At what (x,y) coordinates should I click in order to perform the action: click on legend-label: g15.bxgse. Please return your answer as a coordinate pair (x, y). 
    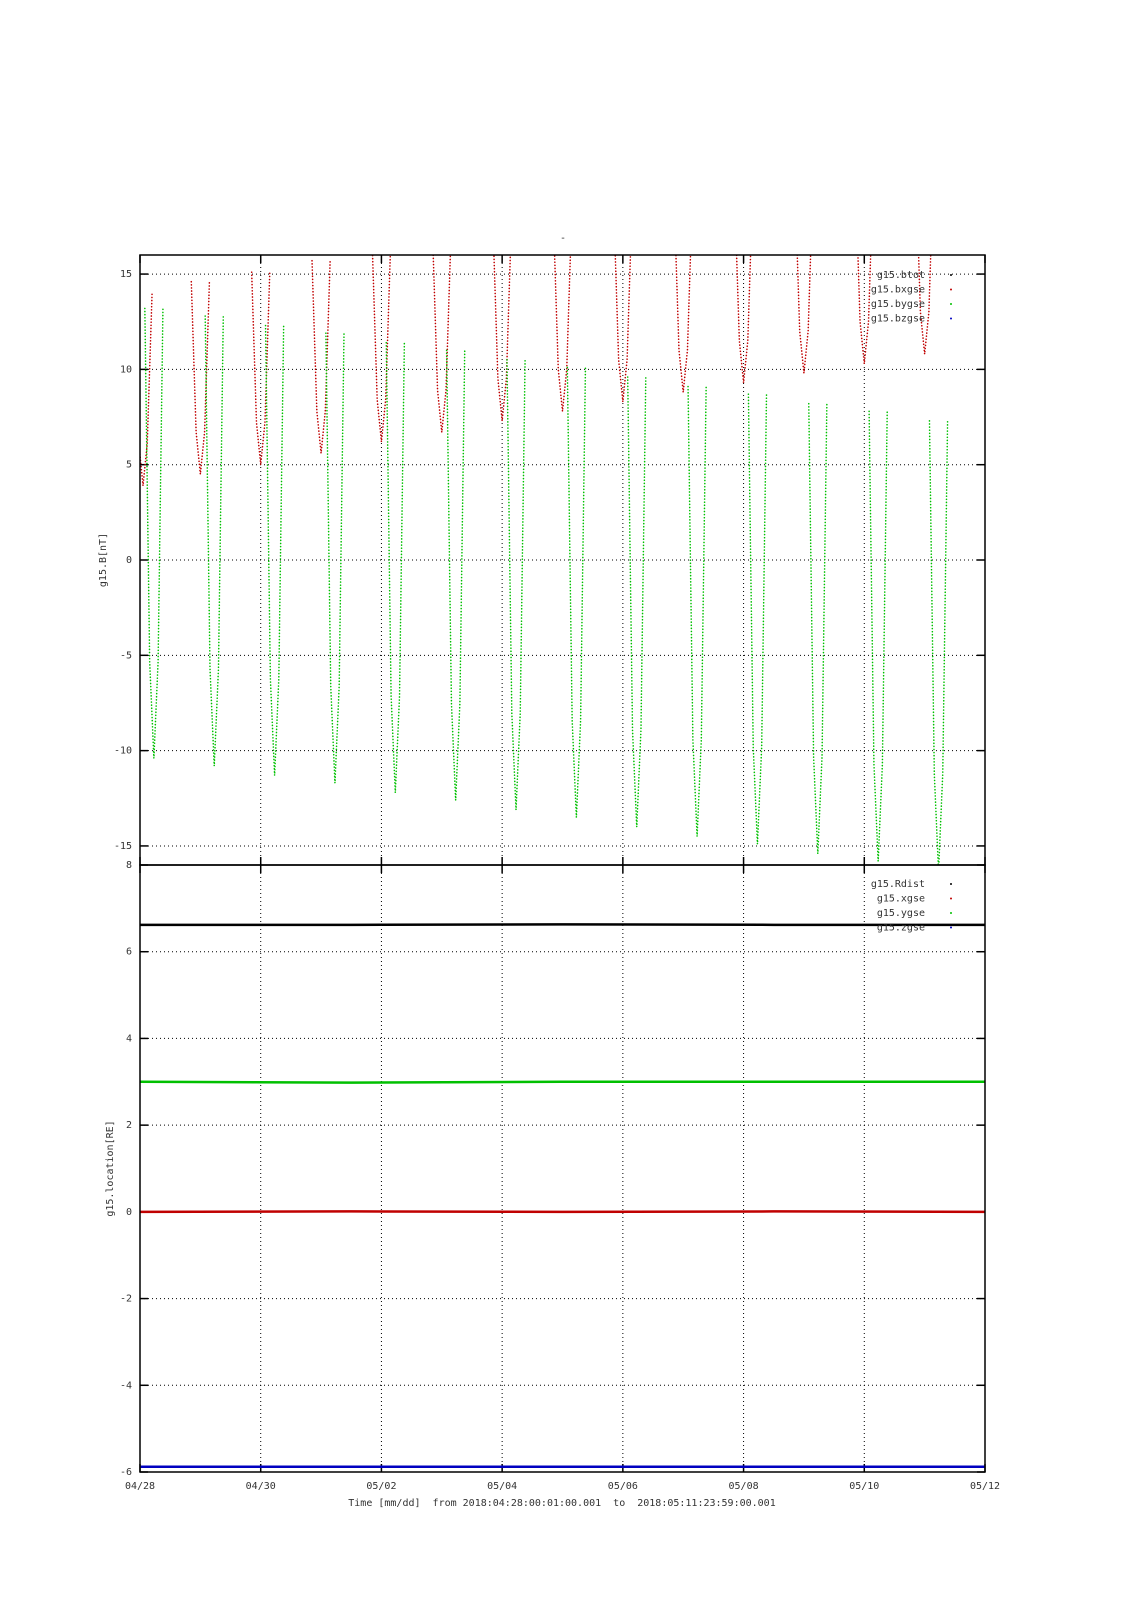
    Looking at the image, I should click on (898, 290).